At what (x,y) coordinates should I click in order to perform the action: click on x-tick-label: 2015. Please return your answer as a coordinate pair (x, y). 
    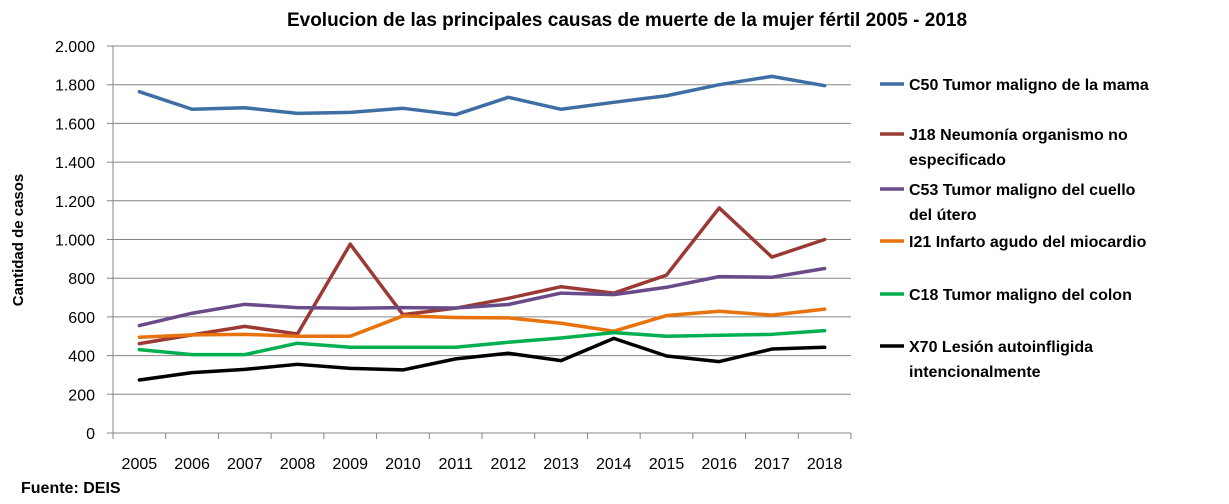
    Looking at the image, I should click on (667, 464).